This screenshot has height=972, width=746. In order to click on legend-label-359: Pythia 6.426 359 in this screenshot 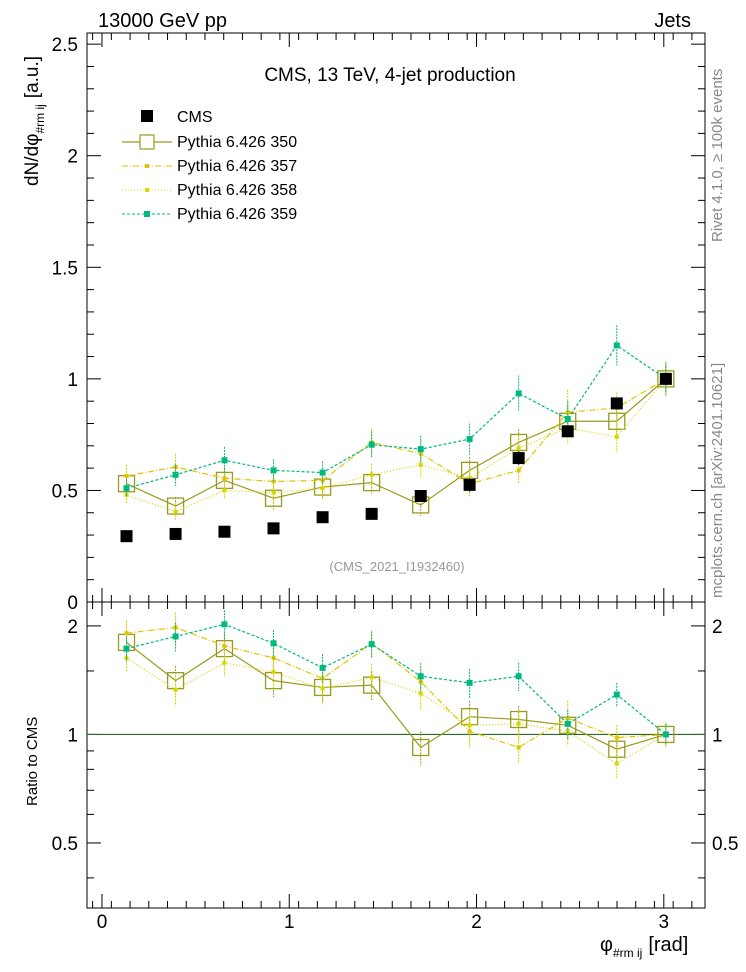, I will do `click(237, 214)`.